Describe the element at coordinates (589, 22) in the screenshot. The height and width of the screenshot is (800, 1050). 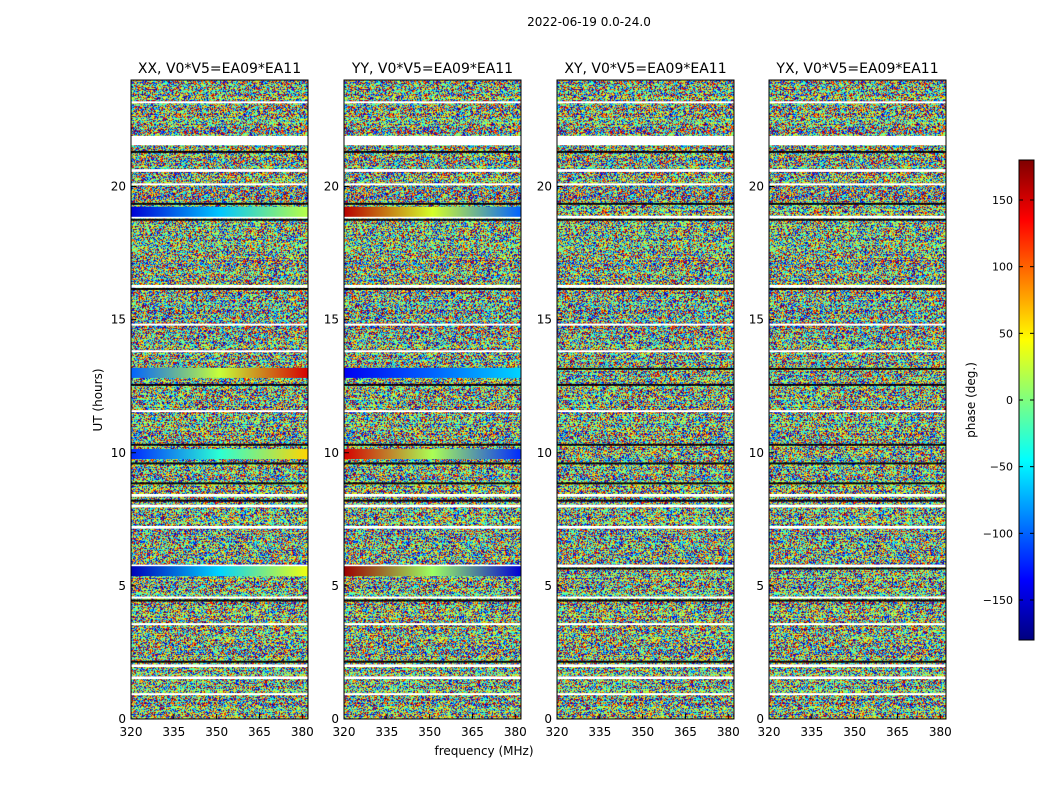
I see `figure-suptitle: 2022-06-19 0.0-24.0` at that location.